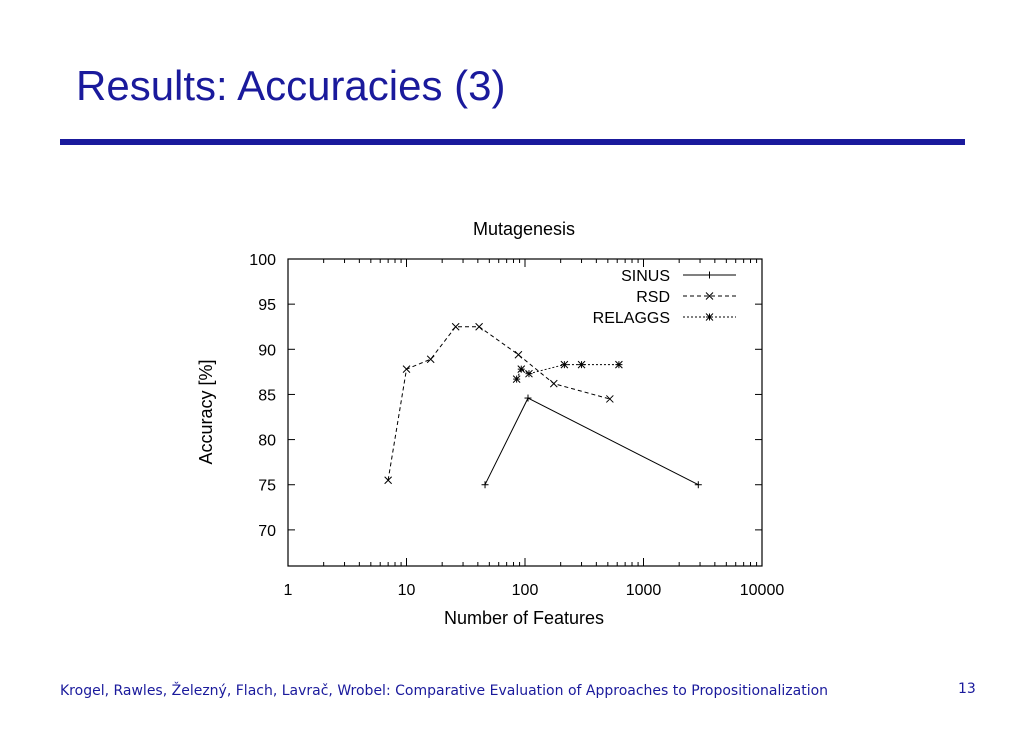 The width and height of the screenshot is (1024, 747). Describe the element at coordinates (206, 411) in the screenshot. I see `y-axis-label: Accuracy [%]` at that location.